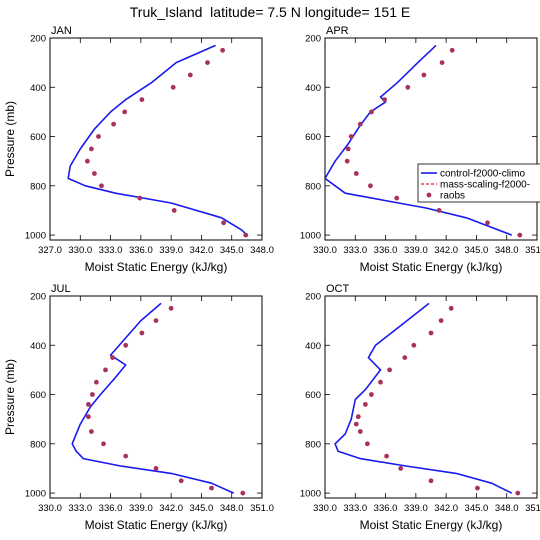 This screenshot has height=540, width=540. What do you see at coordinates (338, 289) in the screenshot?
I see `panel-title: OCT` at bounding box center [338, 289].